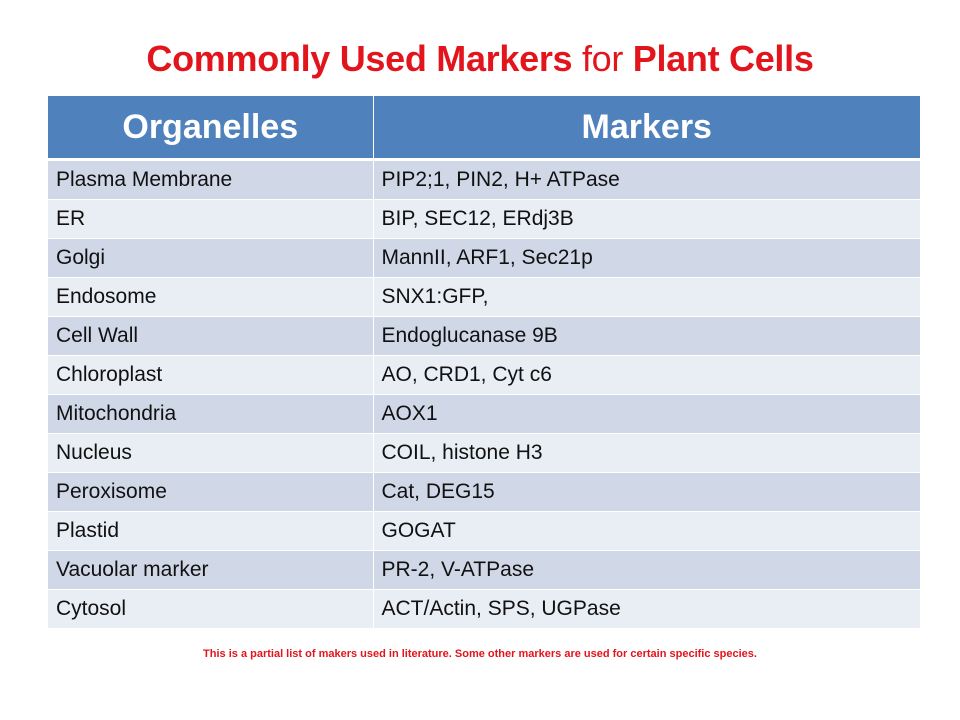 Image resolution: width=960 pixels, height=720 pixels. I want to click on slide-title: Commonly Used Markers for Plant Cells, so click(480, 59).